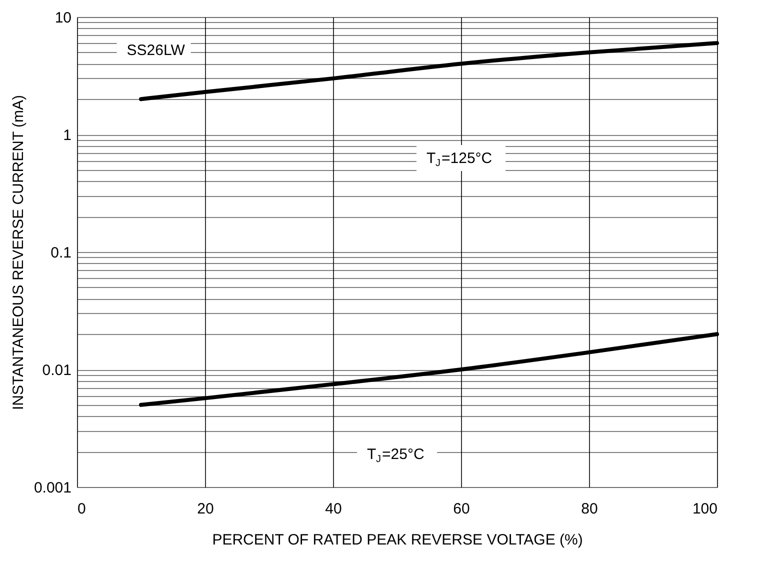 Image resolution: width=764 pixels, height=579 pixels. Describe the element at coordinates (61, 253) in the screenshot. I see `y-tick-label: 0.1` at that location.